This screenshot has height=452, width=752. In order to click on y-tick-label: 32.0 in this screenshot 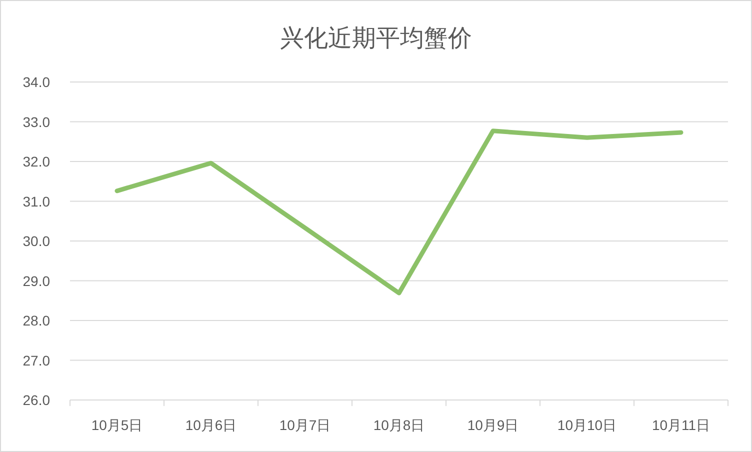, I will do `click(36, 162)`.